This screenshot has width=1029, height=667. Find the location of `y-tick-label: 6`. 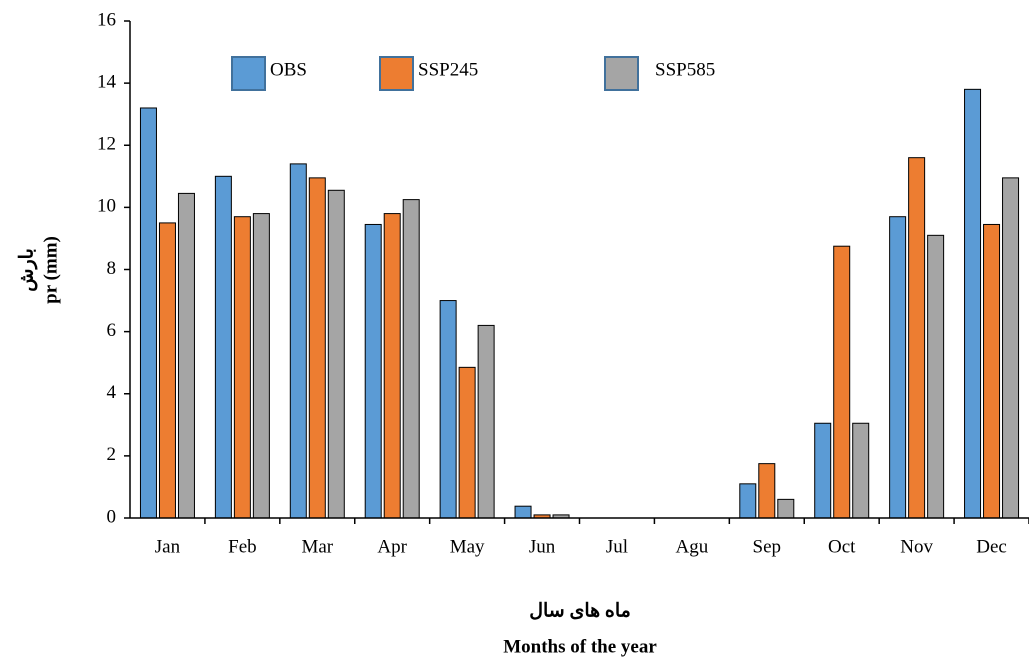

y-tick-label: 6 is located at coordinates (112, 330).